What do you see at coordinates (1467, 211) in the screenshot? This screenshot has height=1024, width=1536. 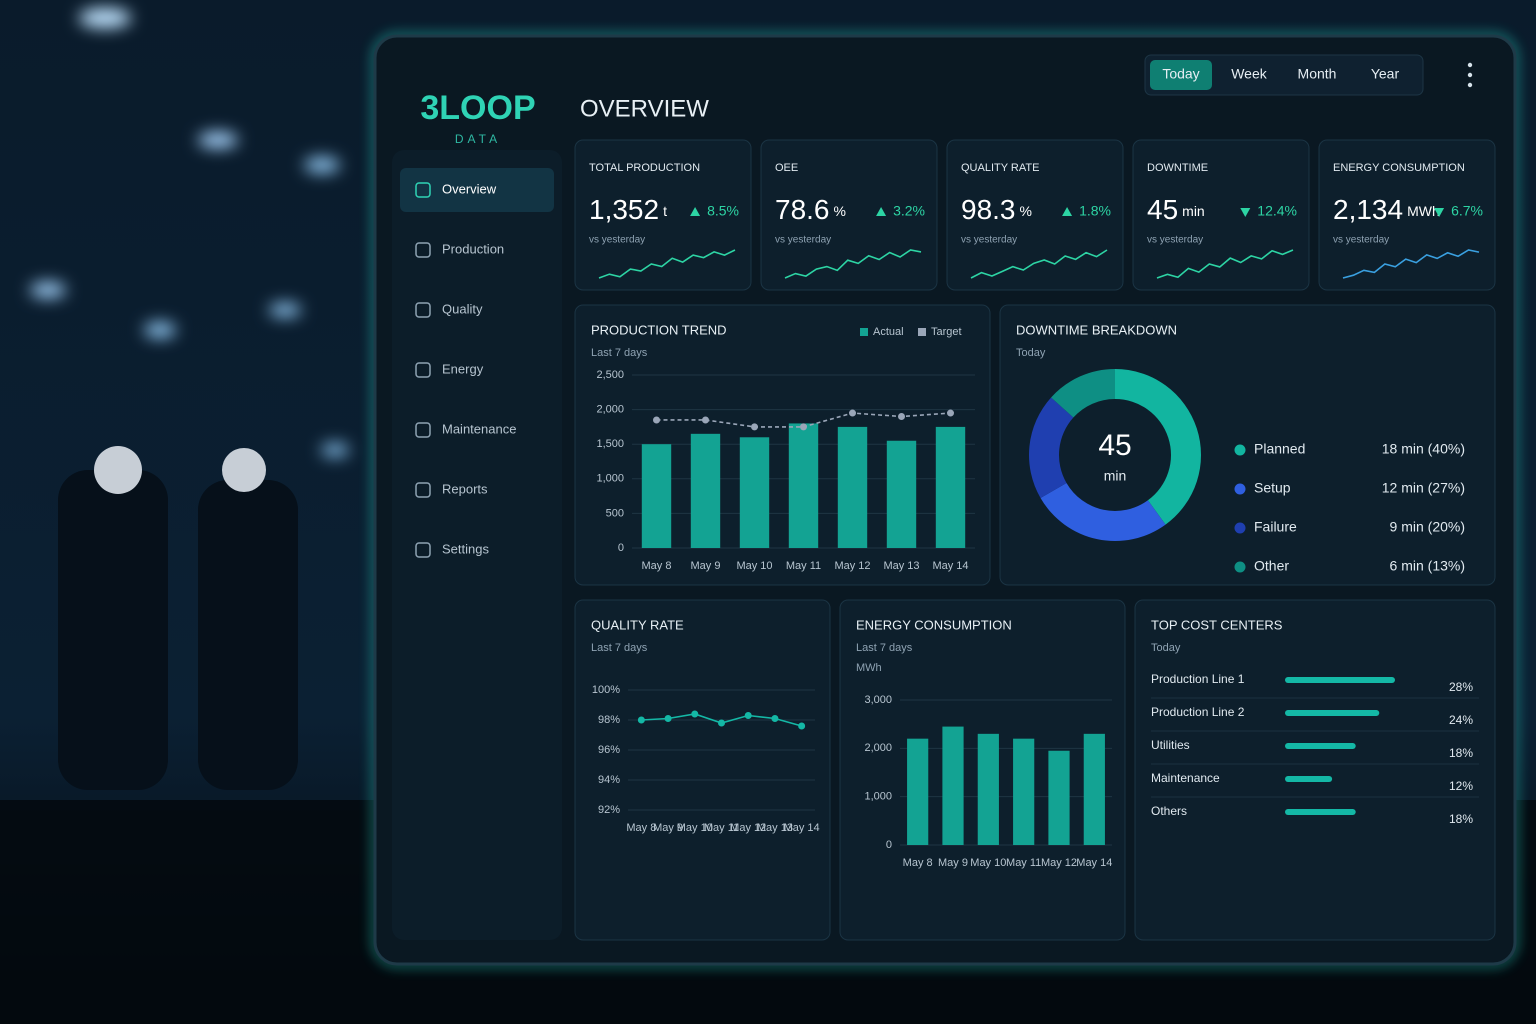 I see `kpi-change: 6.7%` at bounding box center [1467, 211].